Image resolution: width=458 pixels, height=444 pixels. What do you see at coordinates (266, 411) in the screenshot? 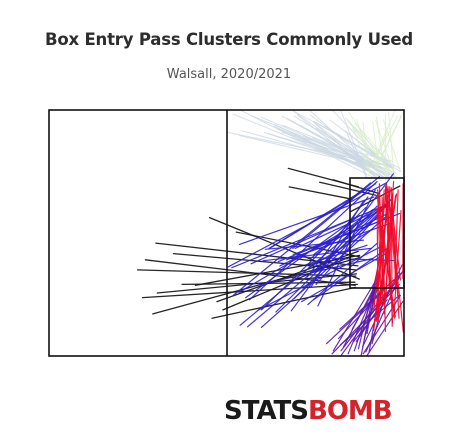
I see `logo-text-stats: STATS` at bounding box center [266, 411].